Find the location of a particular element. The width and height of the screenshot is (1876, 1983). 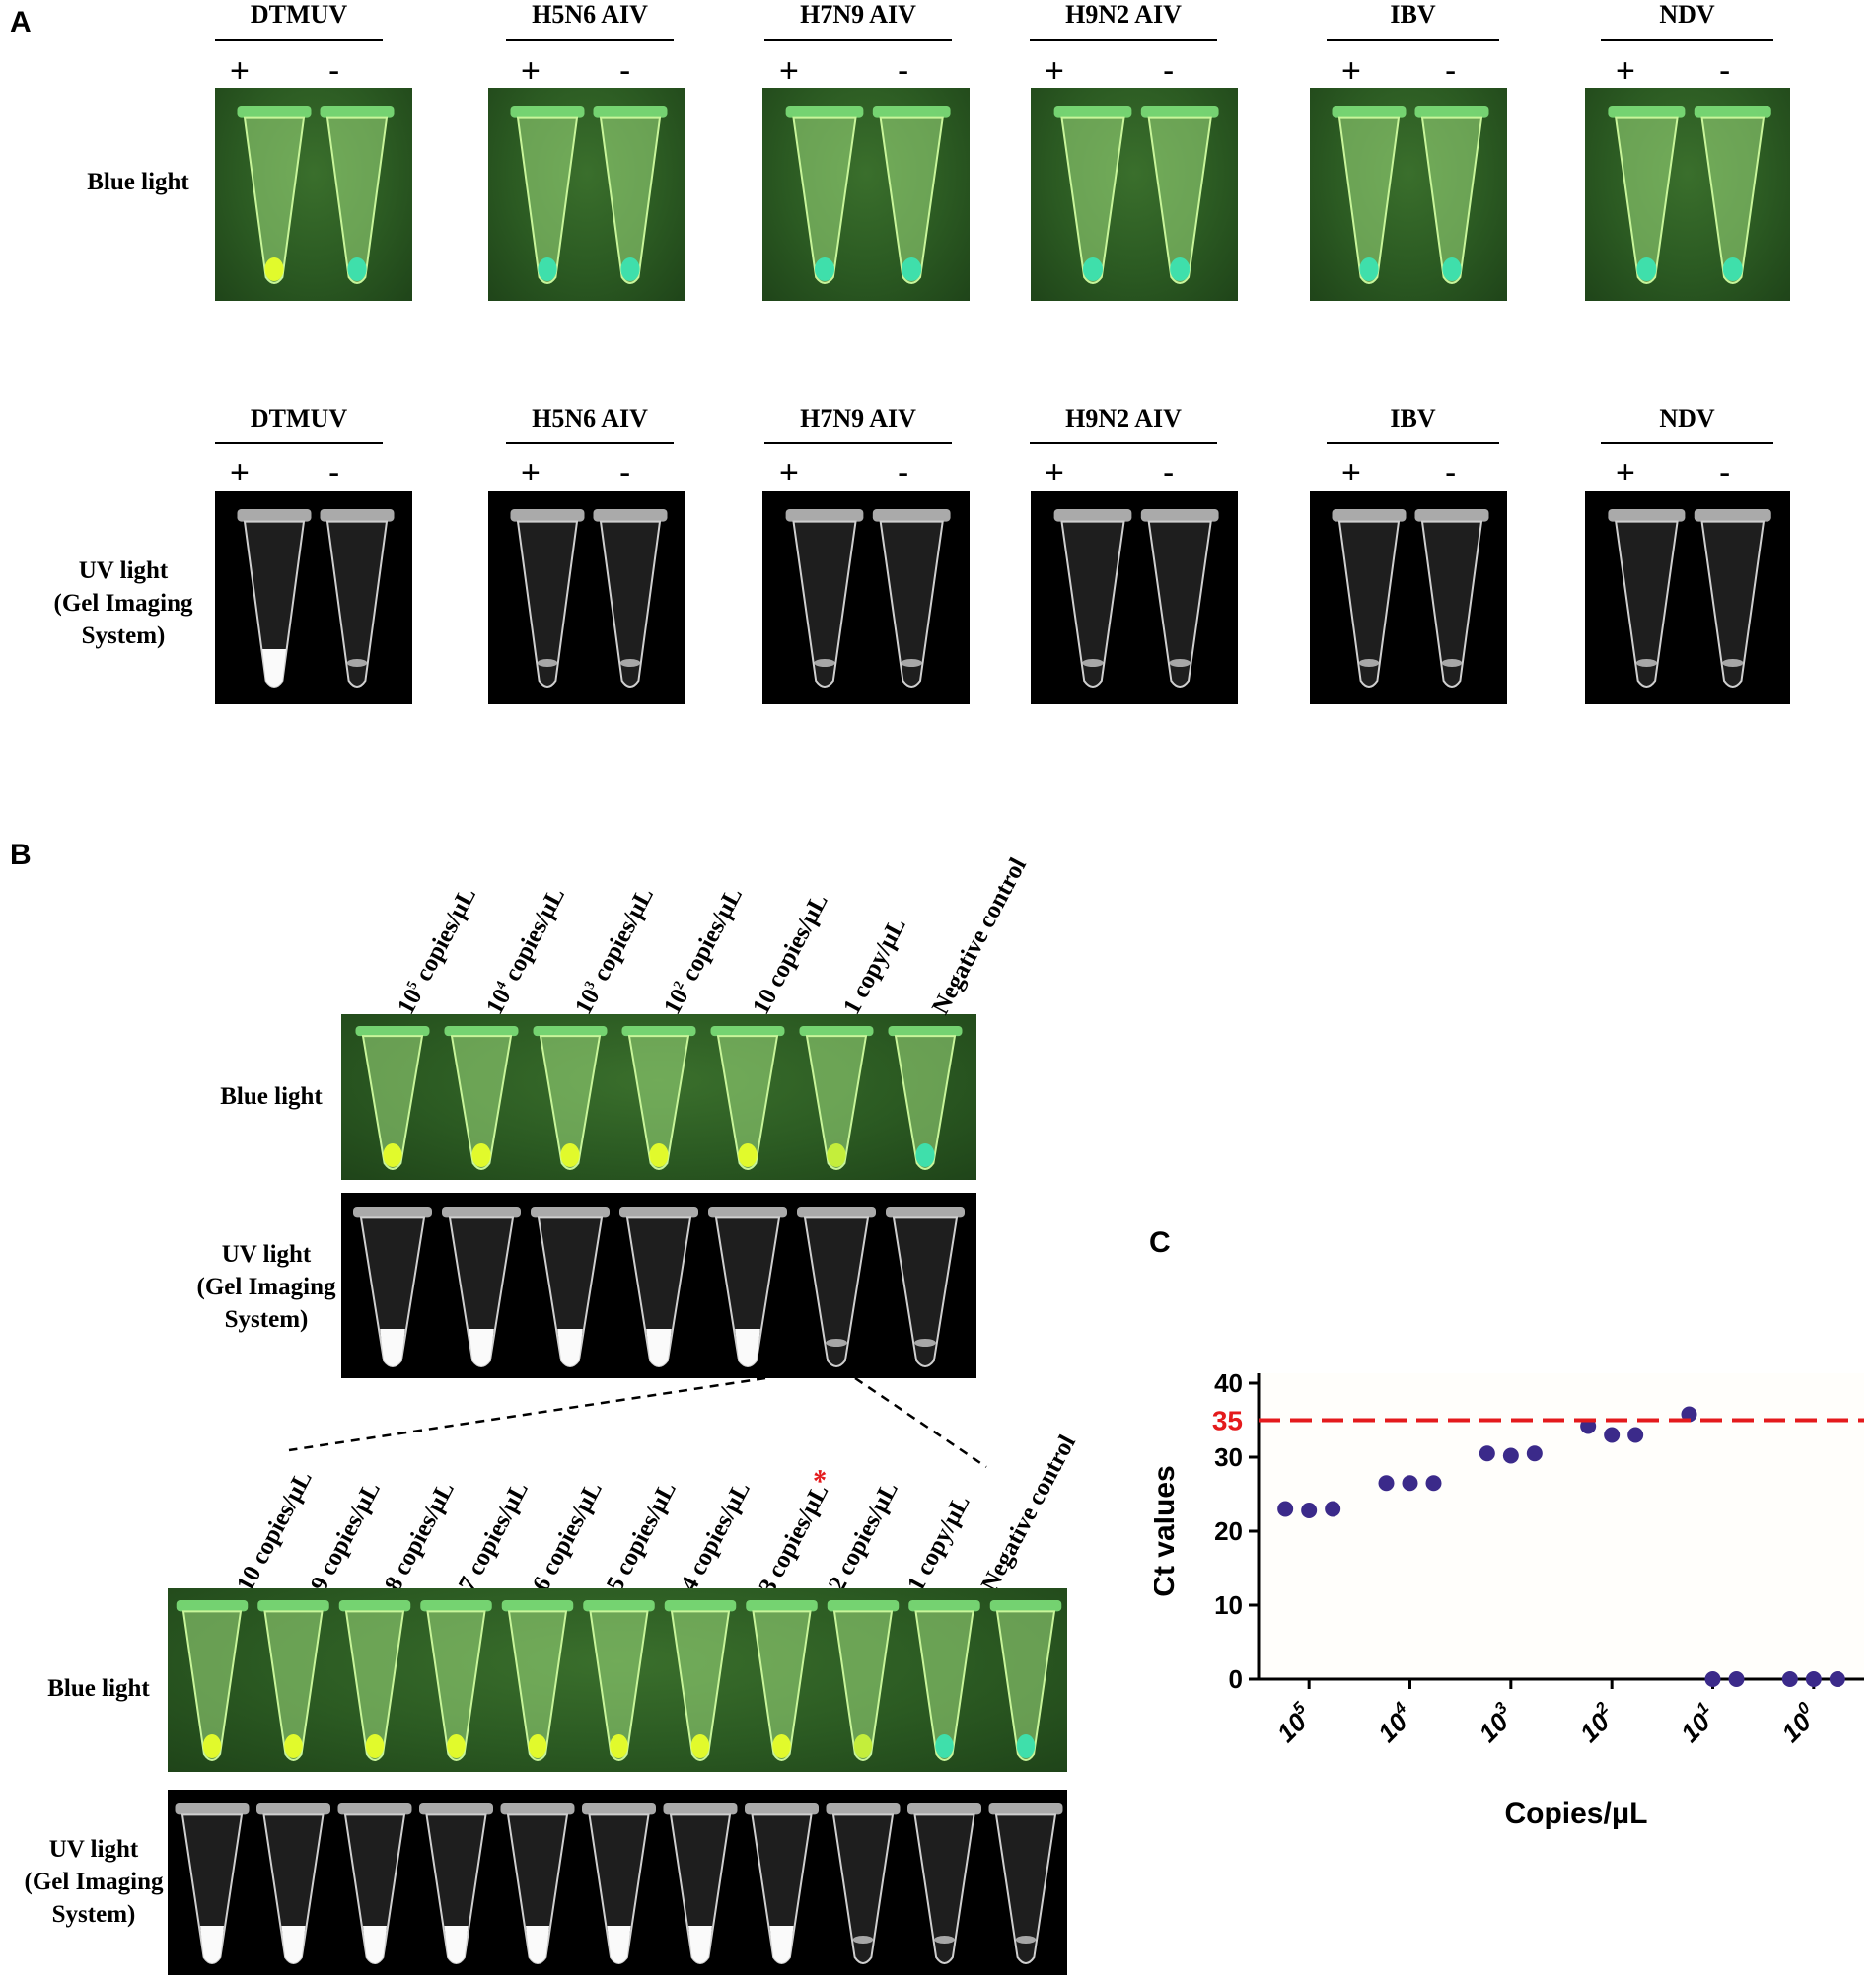

panel-b-bottom-blue-photo is located at coordinates (617, 1680).